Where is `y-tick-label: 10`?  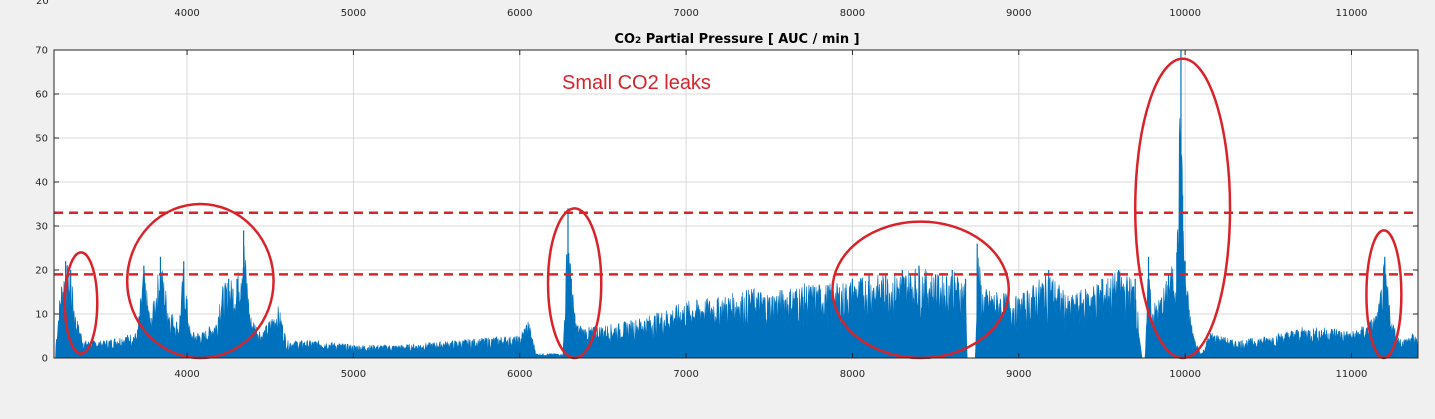
y-tick-label: 10 is located at coordinates (41, 315).